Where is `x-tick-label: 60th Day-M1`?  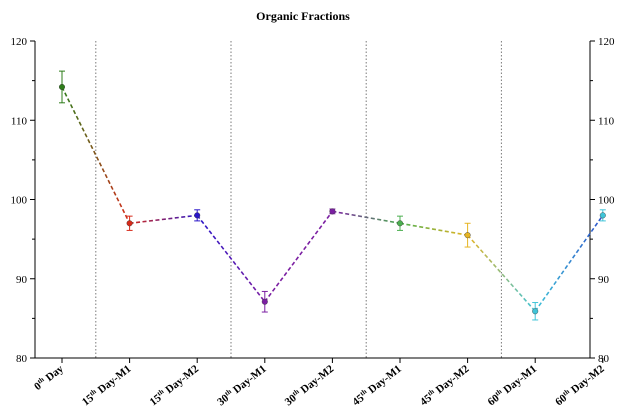 x-tick-label: 60th Day-M1 is located at coordinates (512, 385).